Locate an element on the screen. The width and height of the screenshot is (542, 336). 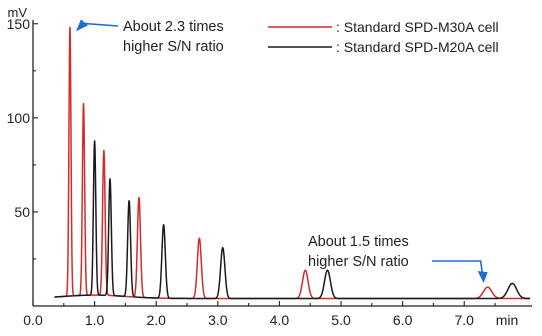
y-tick-label: 50 is located at coordinates (22, 212).